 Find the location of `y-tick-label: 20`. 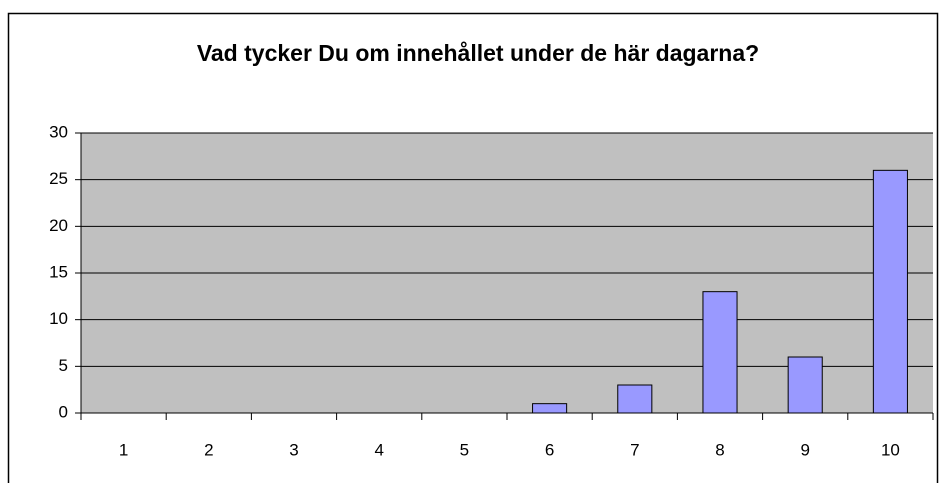

y-tick-label: 20 is located at coordinates (58, 225).